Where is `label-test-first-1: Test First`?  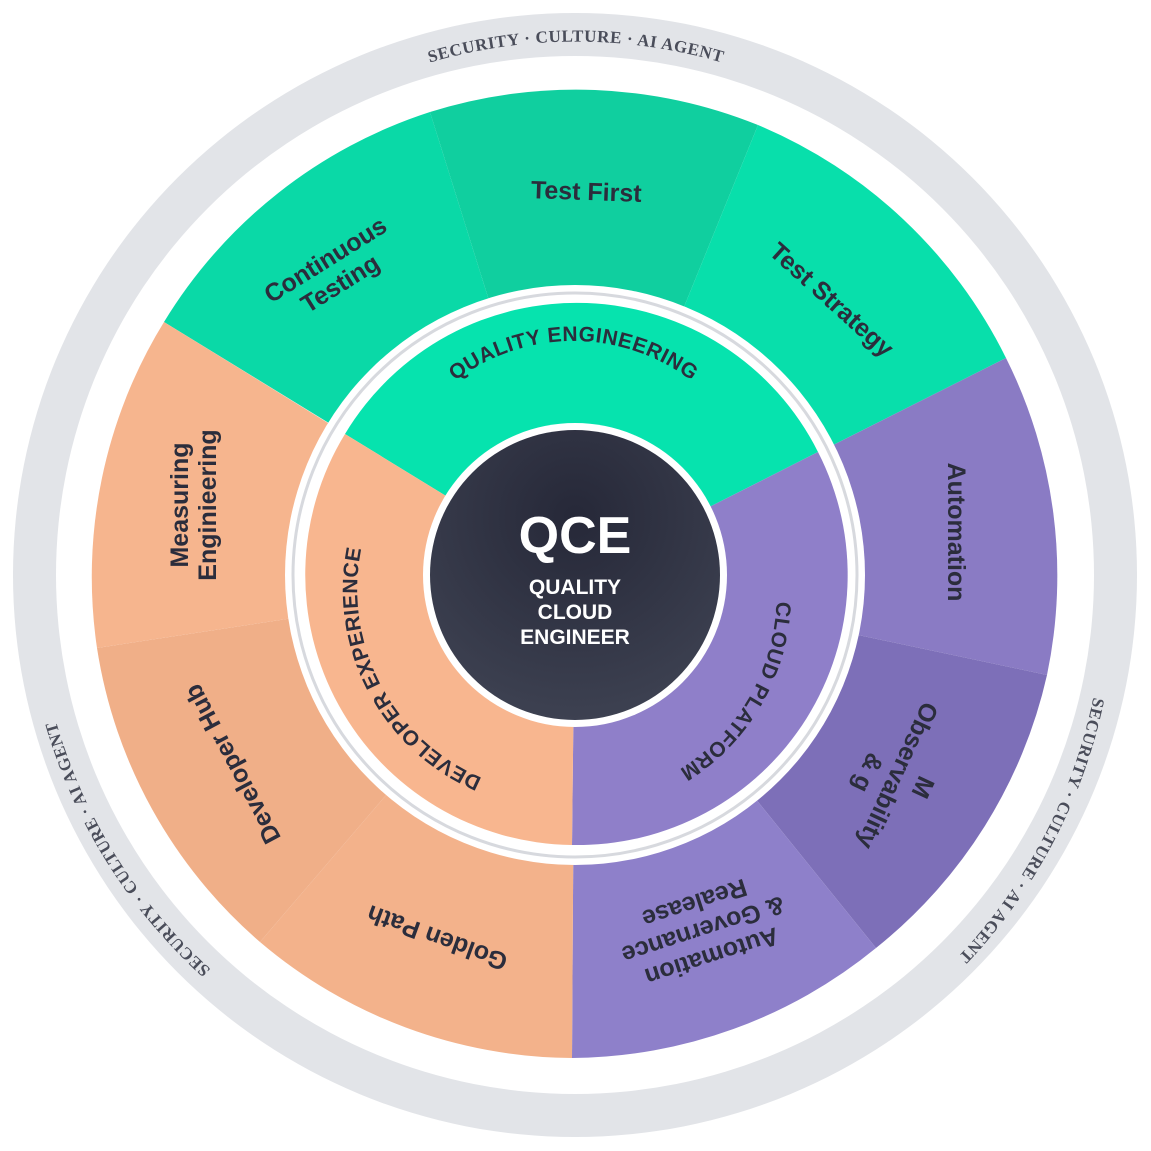 label-test-first-1: Test First is located at coordinates (586, 192).